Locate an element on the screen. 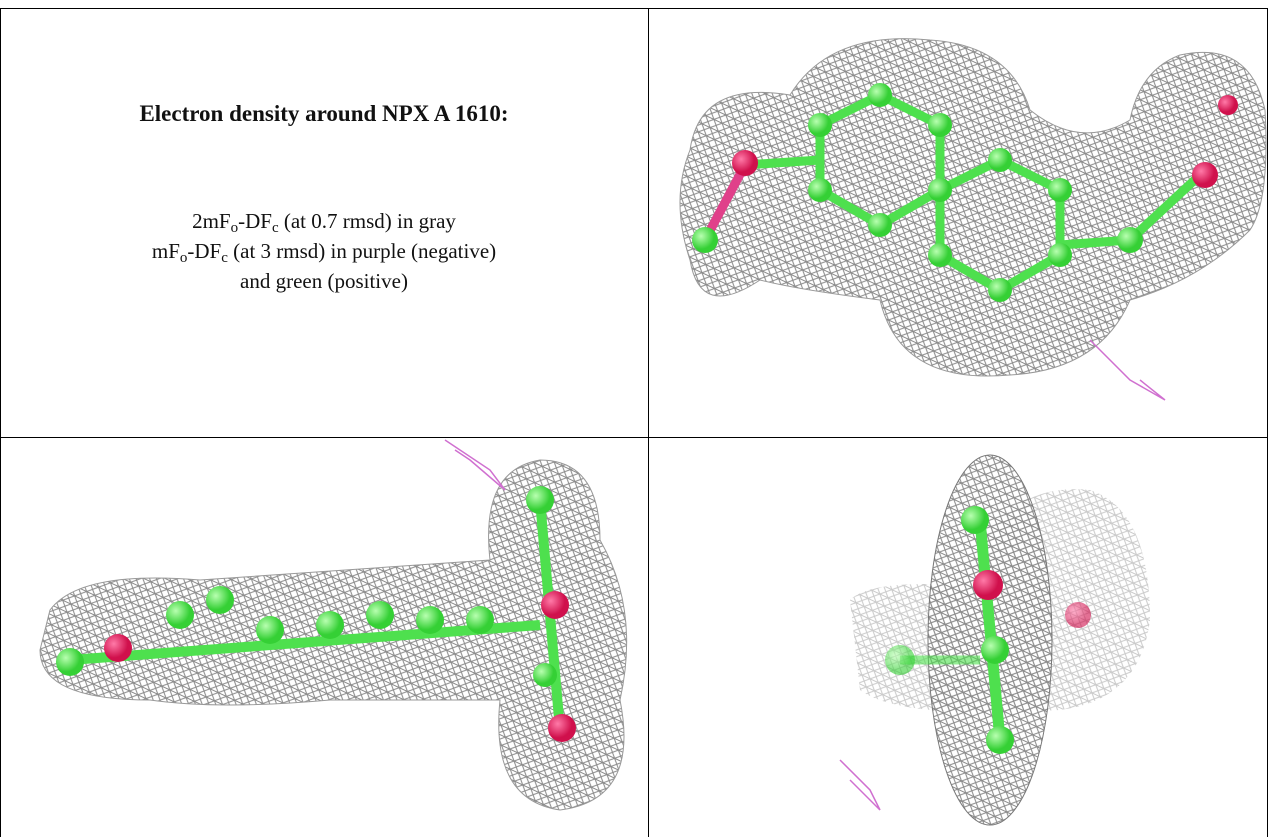 The height and width of the screenshot is (837, 1276). caption-line: and green (positive) is located at coordinates (324, 281).